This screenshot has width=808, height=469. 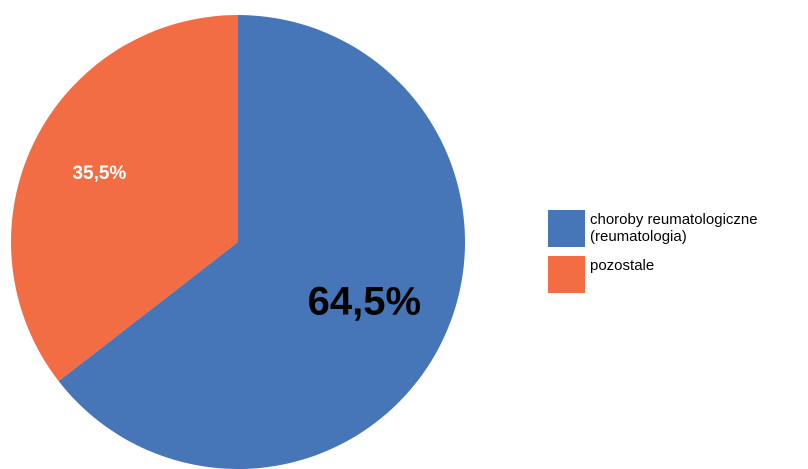 I want to click on legend-item-reumatologia: choroby reumatologiczne (reumatologia), so click(x=677, y=228).